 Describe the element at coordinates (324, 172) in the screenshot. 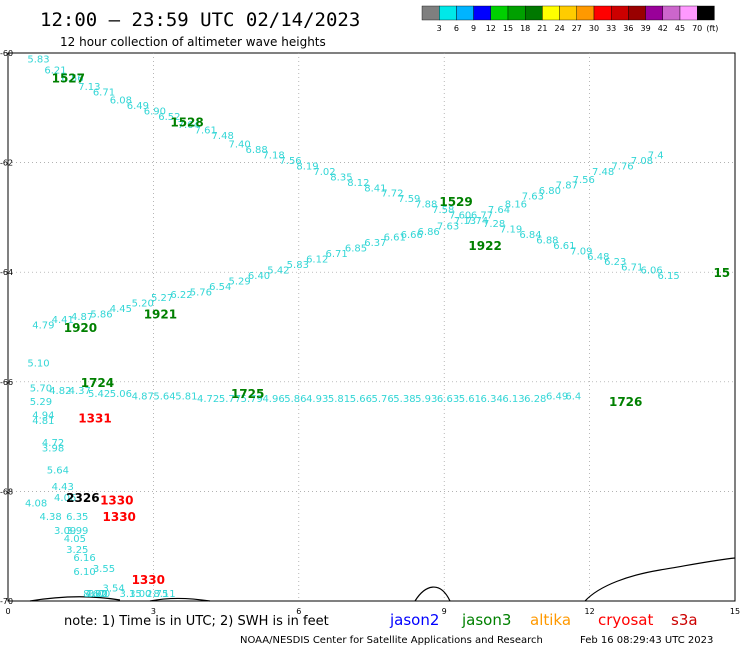

I see `swh-point: 7.02` at that location.